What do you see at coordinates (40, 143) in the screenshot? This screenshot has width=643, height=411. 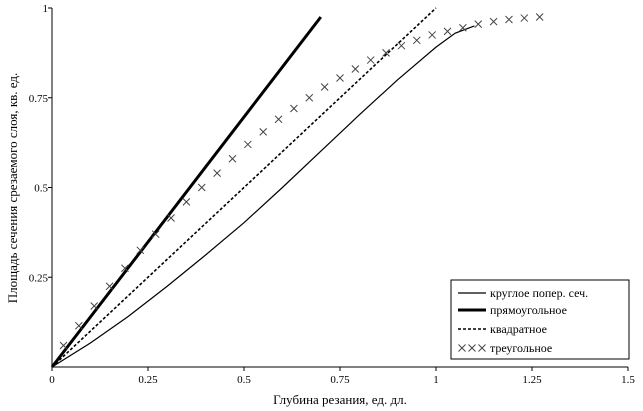 I see `y-ticks: 0.25 0.5 0.75 1` at bounding box center [40, 143].